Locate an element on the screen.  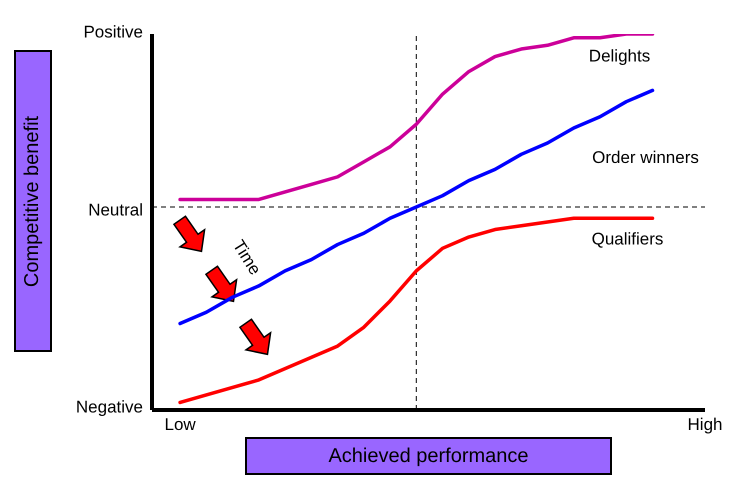
text: Negative is located at coordinates (109, 406).